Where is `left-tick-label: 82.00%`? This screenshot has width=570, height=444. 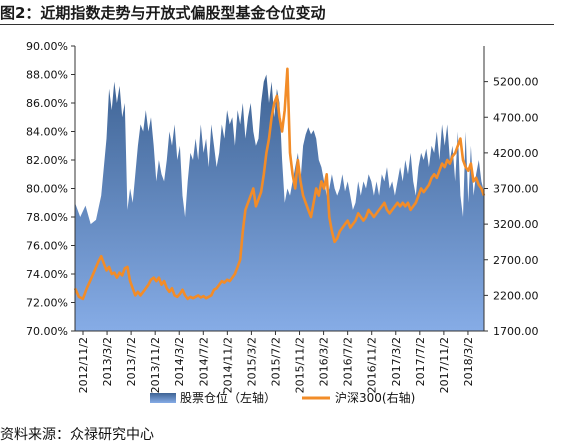 left-tick-label: 82.00% is located at coordinates (47, 160).